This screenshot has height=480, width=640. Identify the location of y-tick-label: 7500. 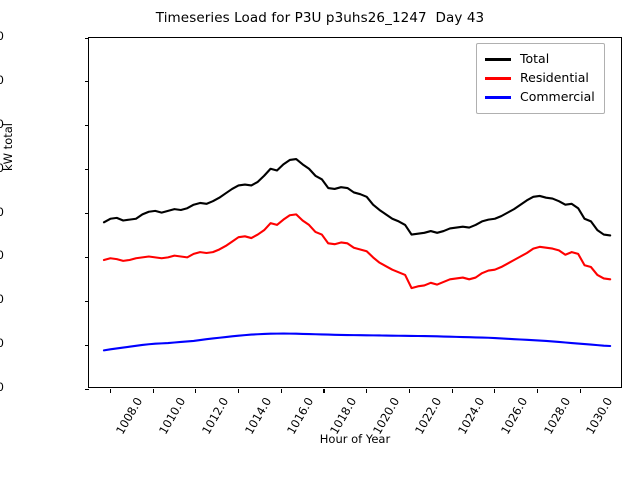
(2, 255).